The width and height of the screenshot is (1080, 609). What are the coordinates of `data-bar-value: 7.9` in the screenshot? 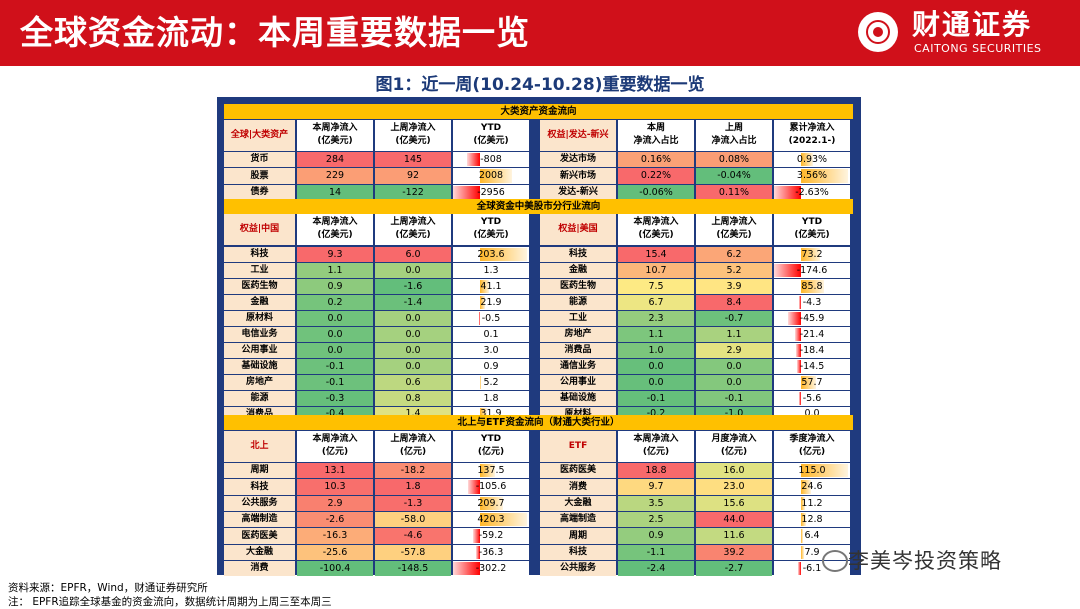 It's located at (811, 552).